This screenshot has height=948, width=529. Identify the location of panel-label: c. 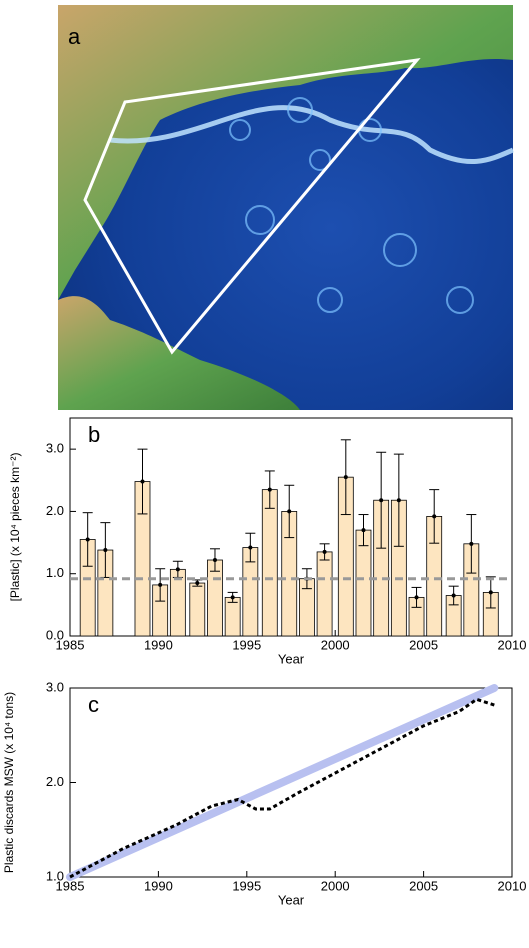
(93, 704).